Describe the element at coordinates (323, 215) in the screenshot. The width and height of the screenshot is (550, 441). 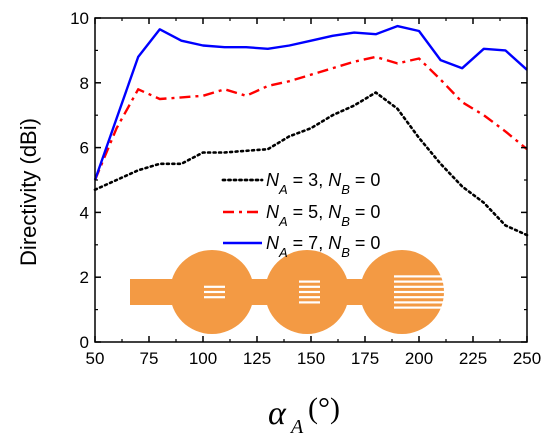
I see `legend-label: NA = 5, NB = 0` at that location.